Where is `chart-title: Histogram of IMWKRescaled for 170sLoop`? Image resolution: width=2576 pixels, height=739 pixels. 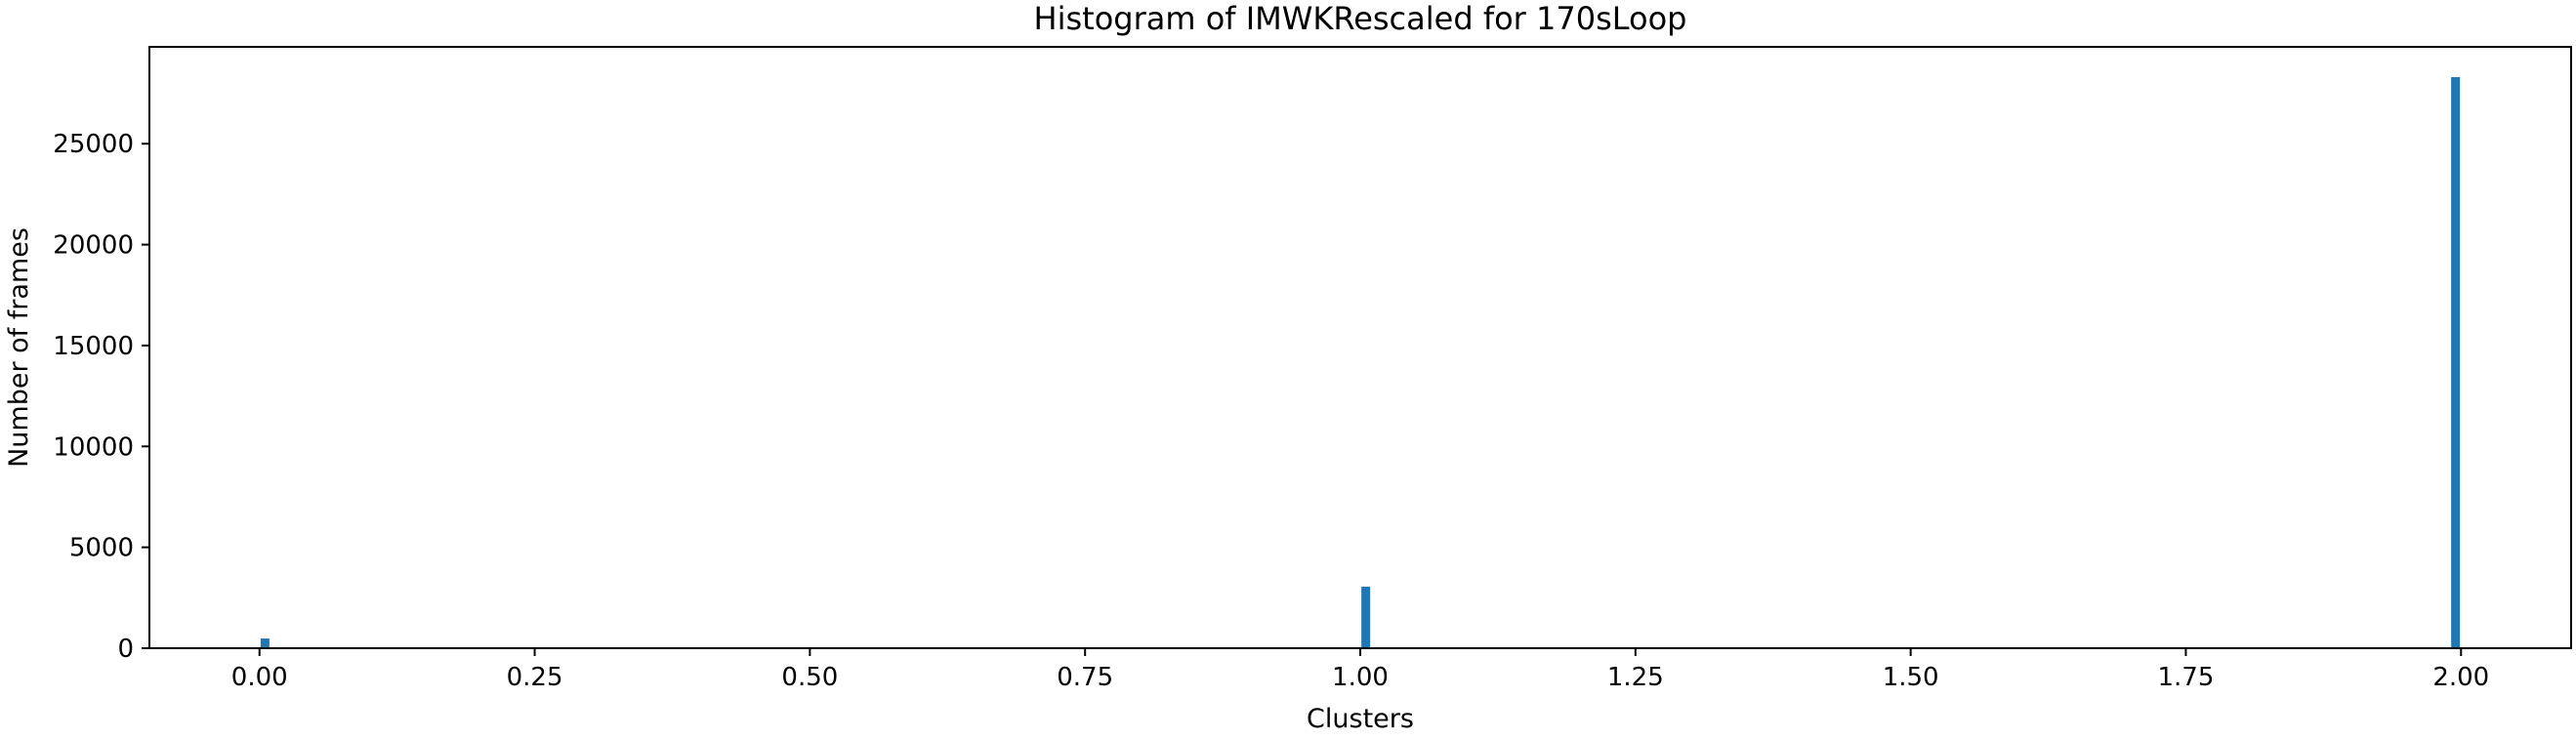
chart-title: Histogram of IMWKRescaled for 170sLoop is located at coordinates (1360, 18).